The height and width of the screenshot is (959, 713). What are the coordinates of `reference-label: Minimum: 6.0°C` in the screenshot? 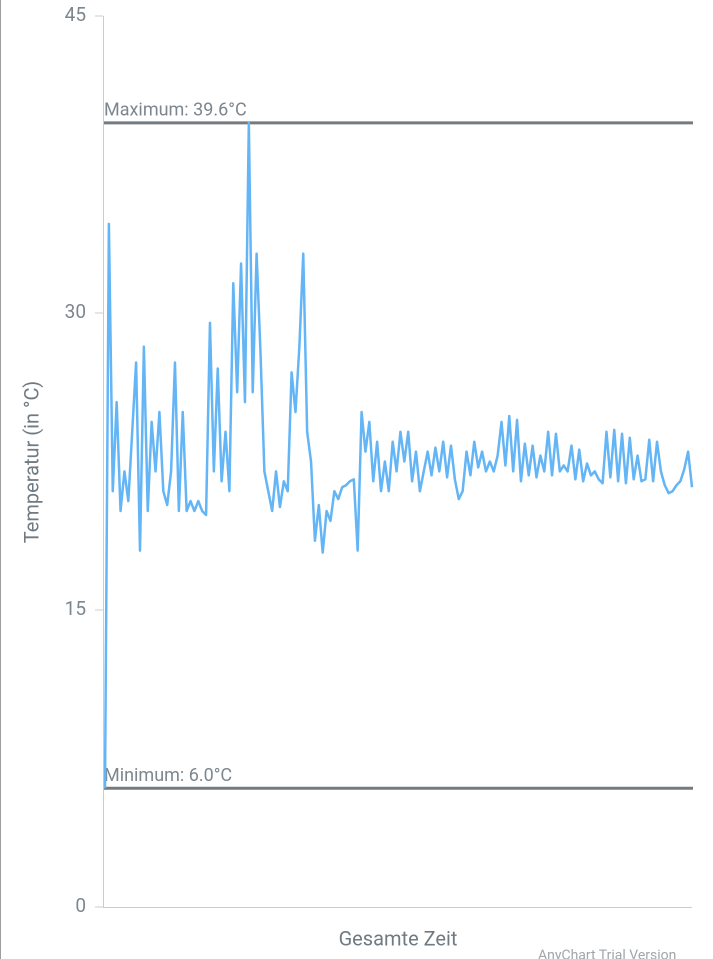 It's located at (168, 775).